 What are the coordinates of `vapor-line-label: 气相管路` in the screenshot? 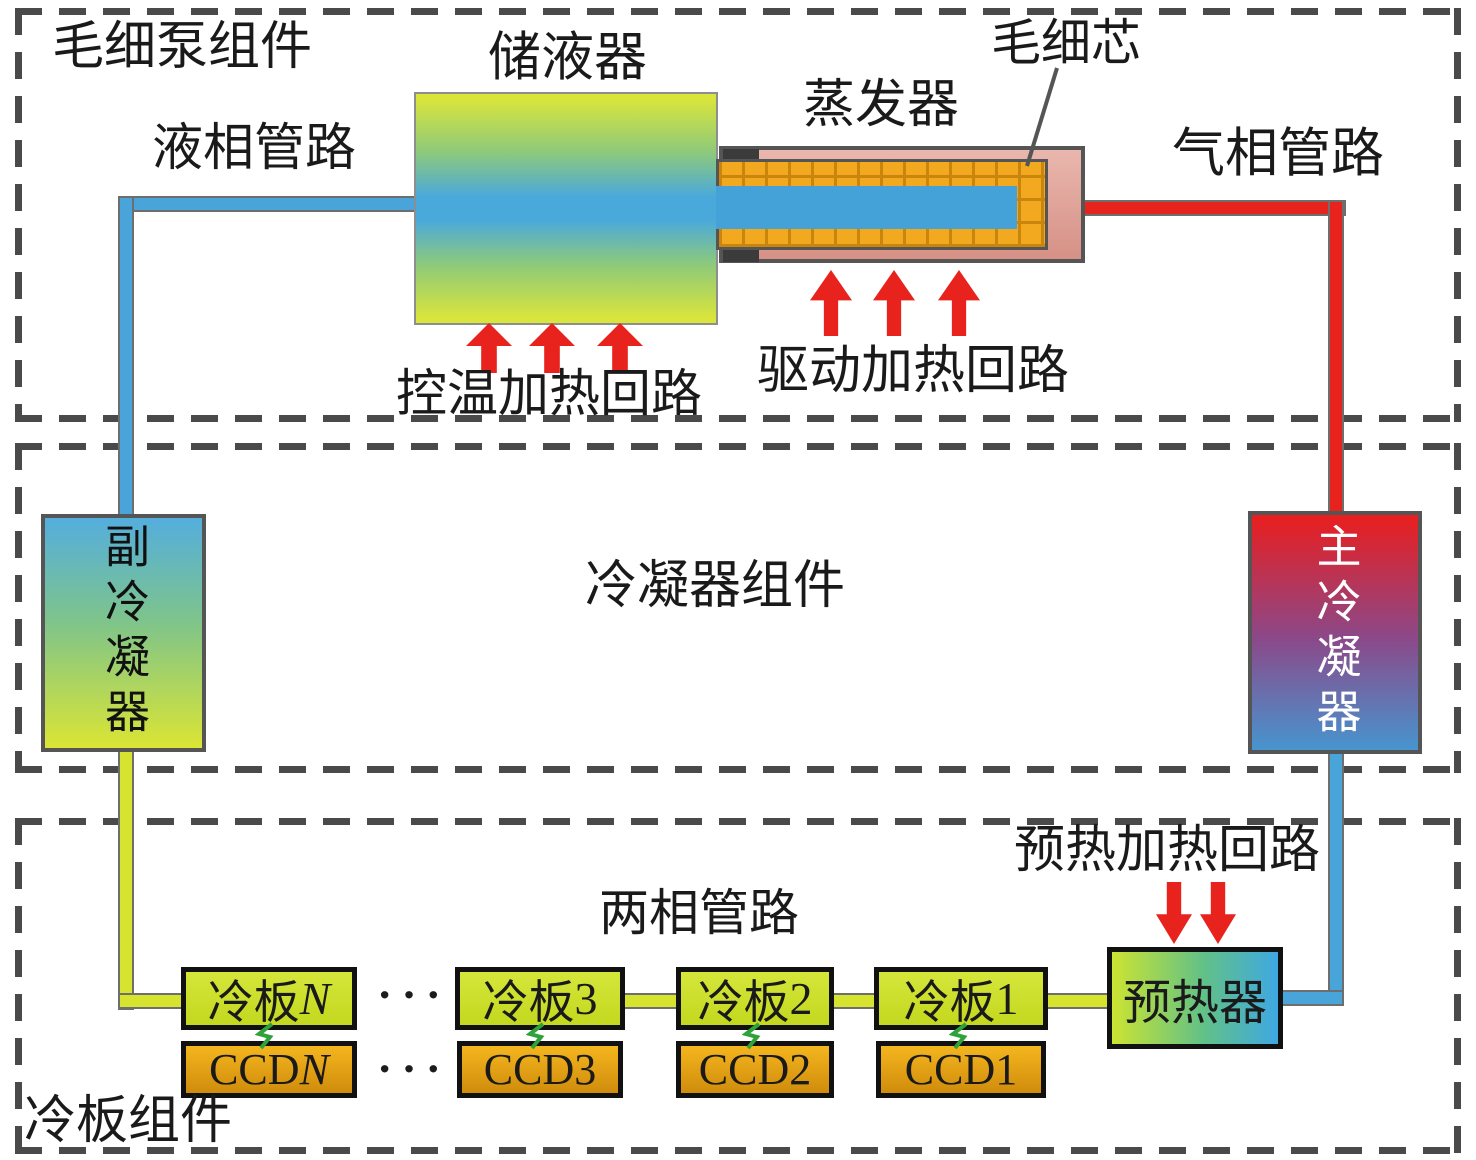 It's located at (1278, 154).